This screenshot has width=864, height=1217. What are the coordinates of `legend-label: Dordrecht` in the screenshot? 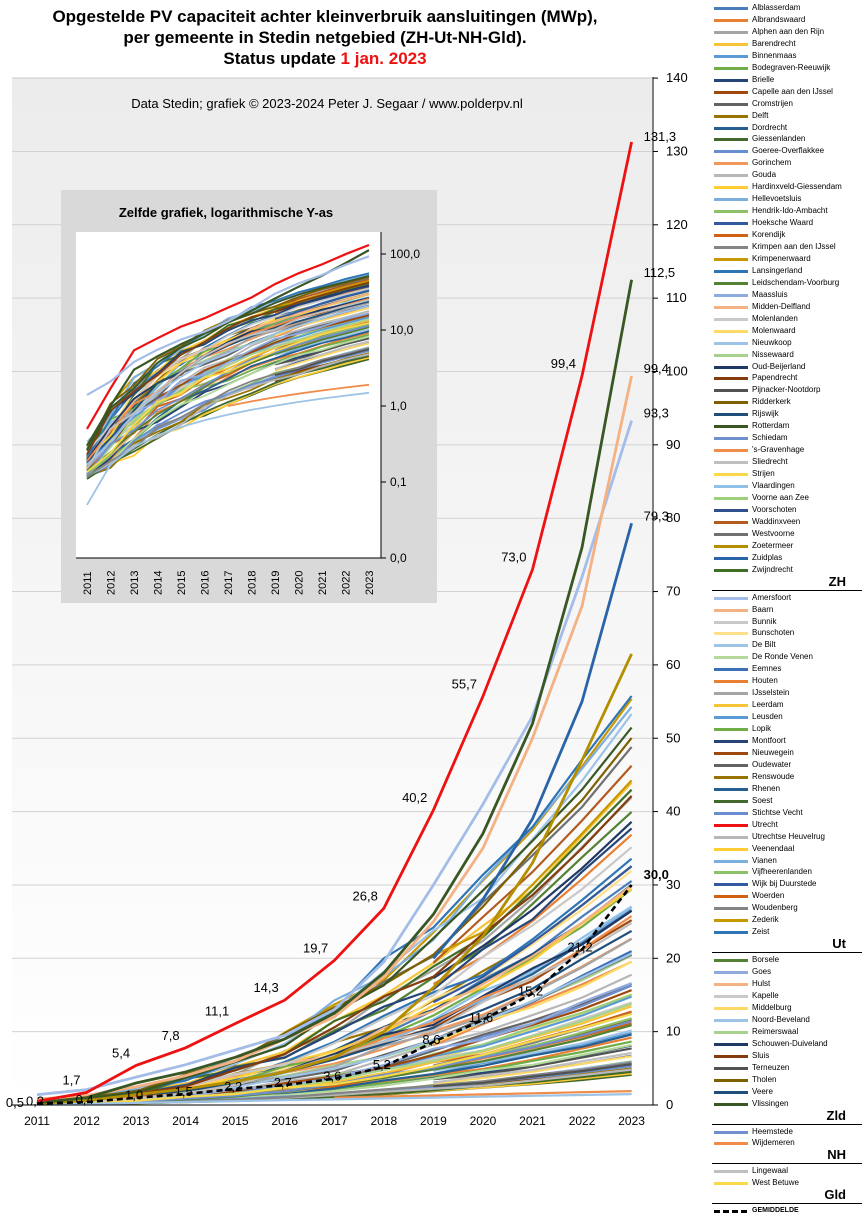 It's located at (770, 127).